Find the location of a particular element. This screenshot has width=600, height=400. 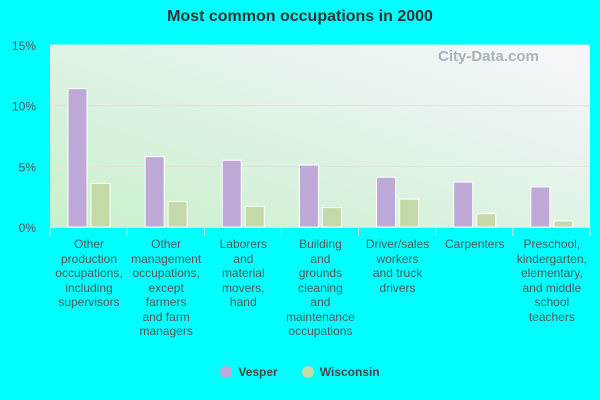

legend-item-vesper: Vesper is located at coordinates (249, 372).